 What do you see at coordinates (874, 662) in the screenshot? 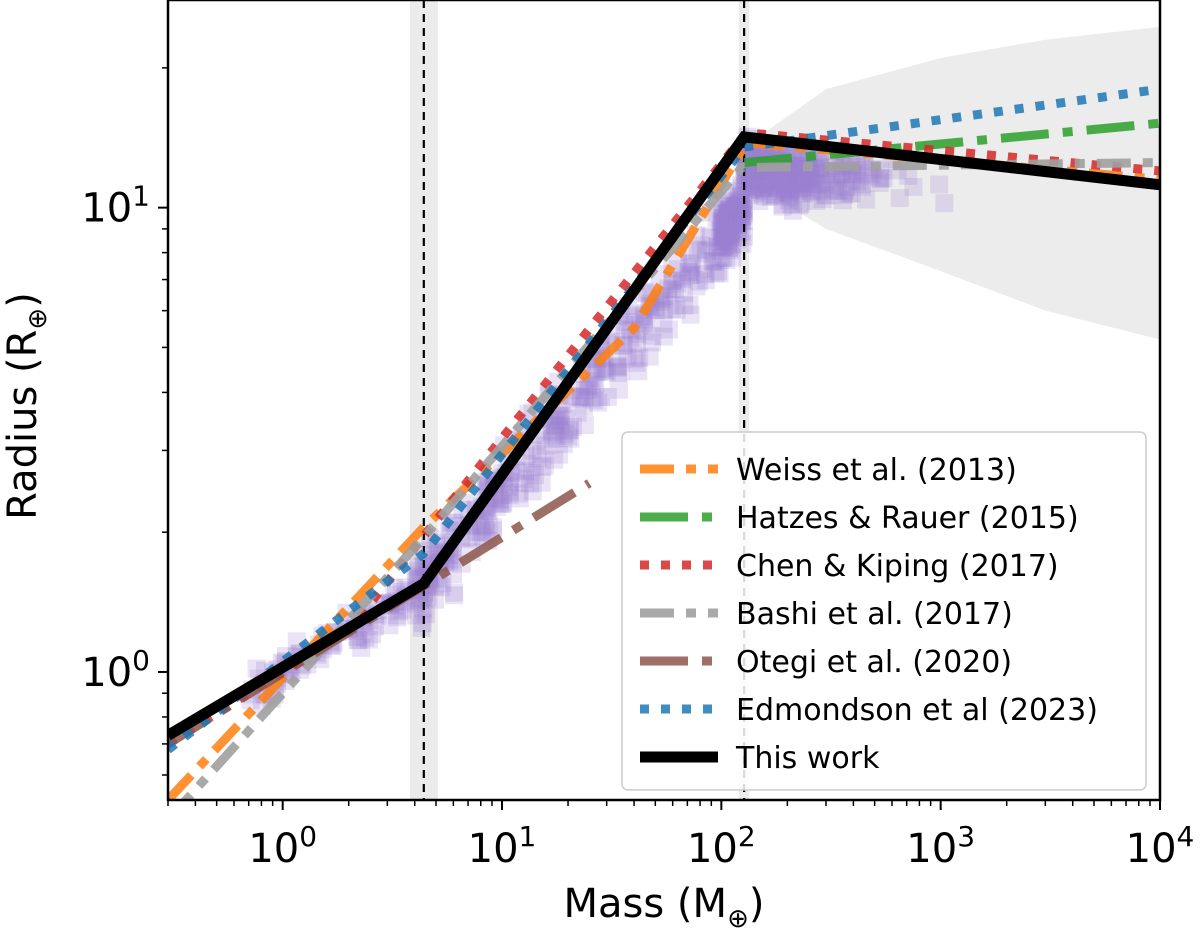
I see `legend-label: Otegi et al. (2020)` at bounding box center [874, 662].